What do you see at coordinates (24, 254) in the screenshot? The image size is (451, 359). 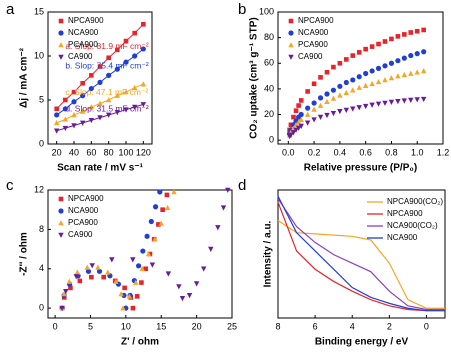 I see `y-axis-label: -Z'' / ohm` at bounding box center [24, 254].